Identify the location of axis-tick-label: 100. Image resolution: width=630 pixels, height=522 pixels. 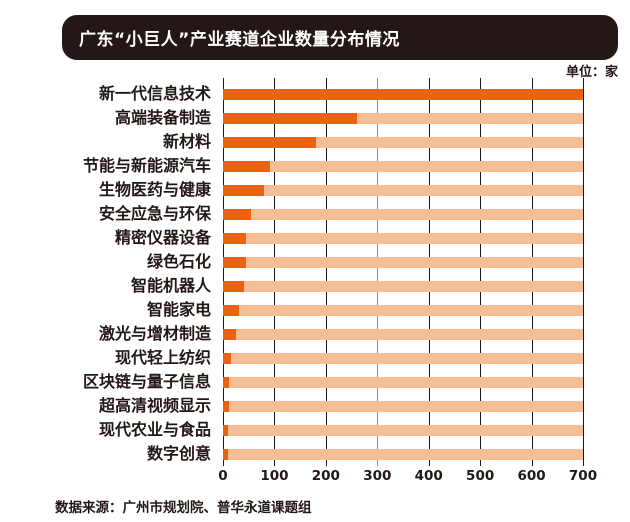
(274, 476).